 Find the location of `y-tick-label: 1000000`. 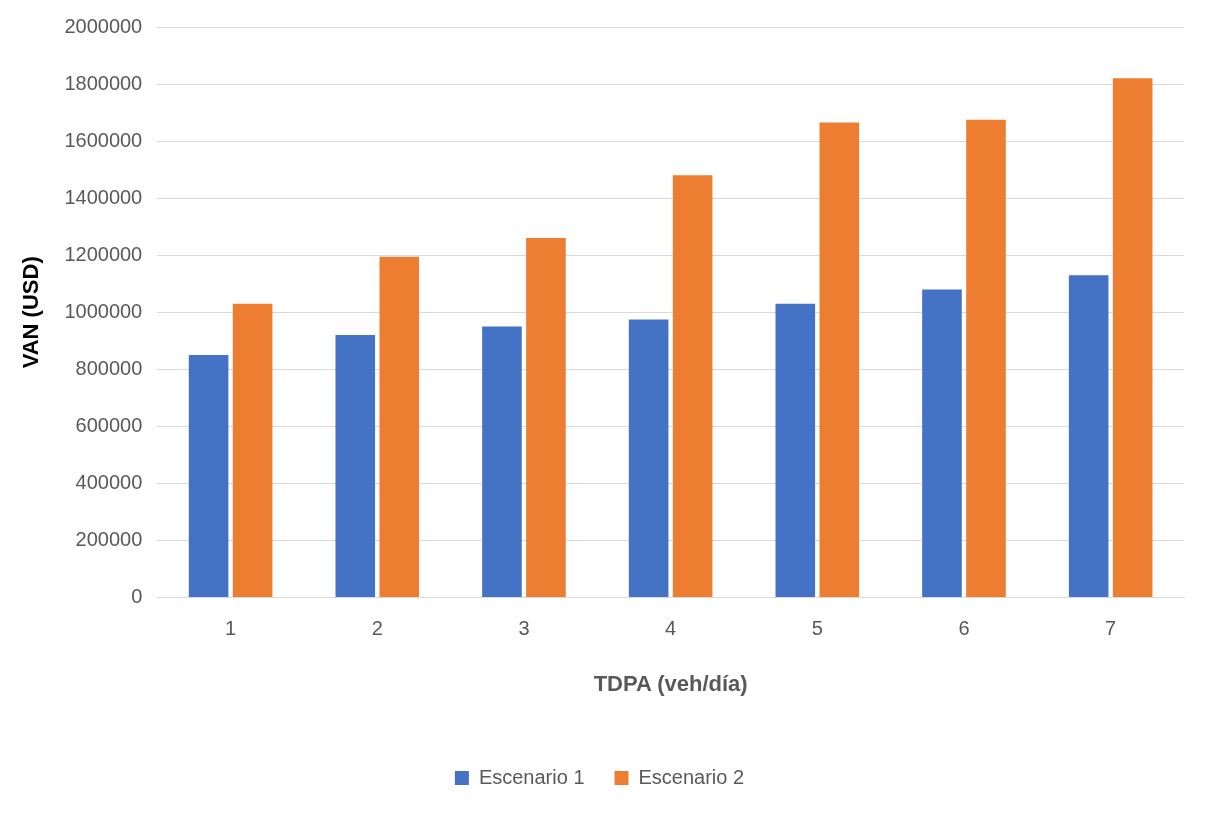

y-tick-label: 1000000 is located at coordinates (103, 310).